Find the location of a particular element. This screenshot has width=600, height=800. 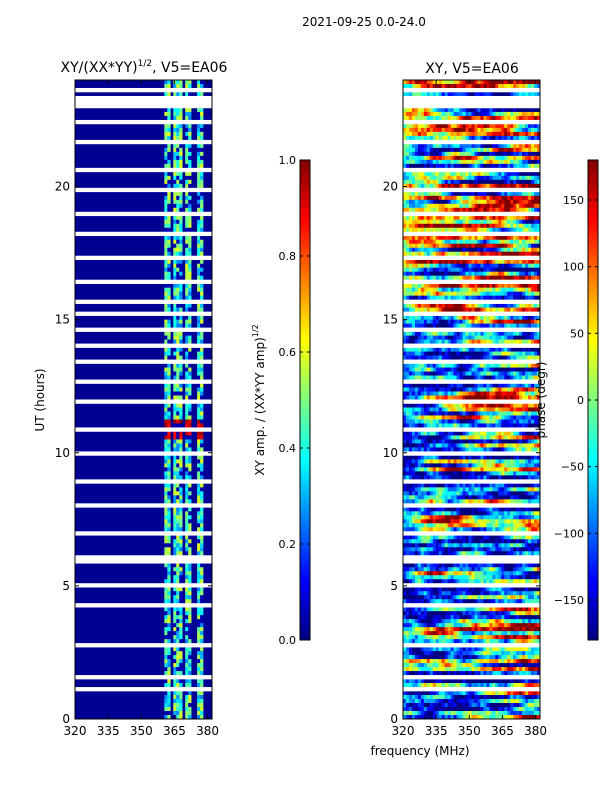

amplitude-ytick-label: 15 is located at coordinates (62, 320).